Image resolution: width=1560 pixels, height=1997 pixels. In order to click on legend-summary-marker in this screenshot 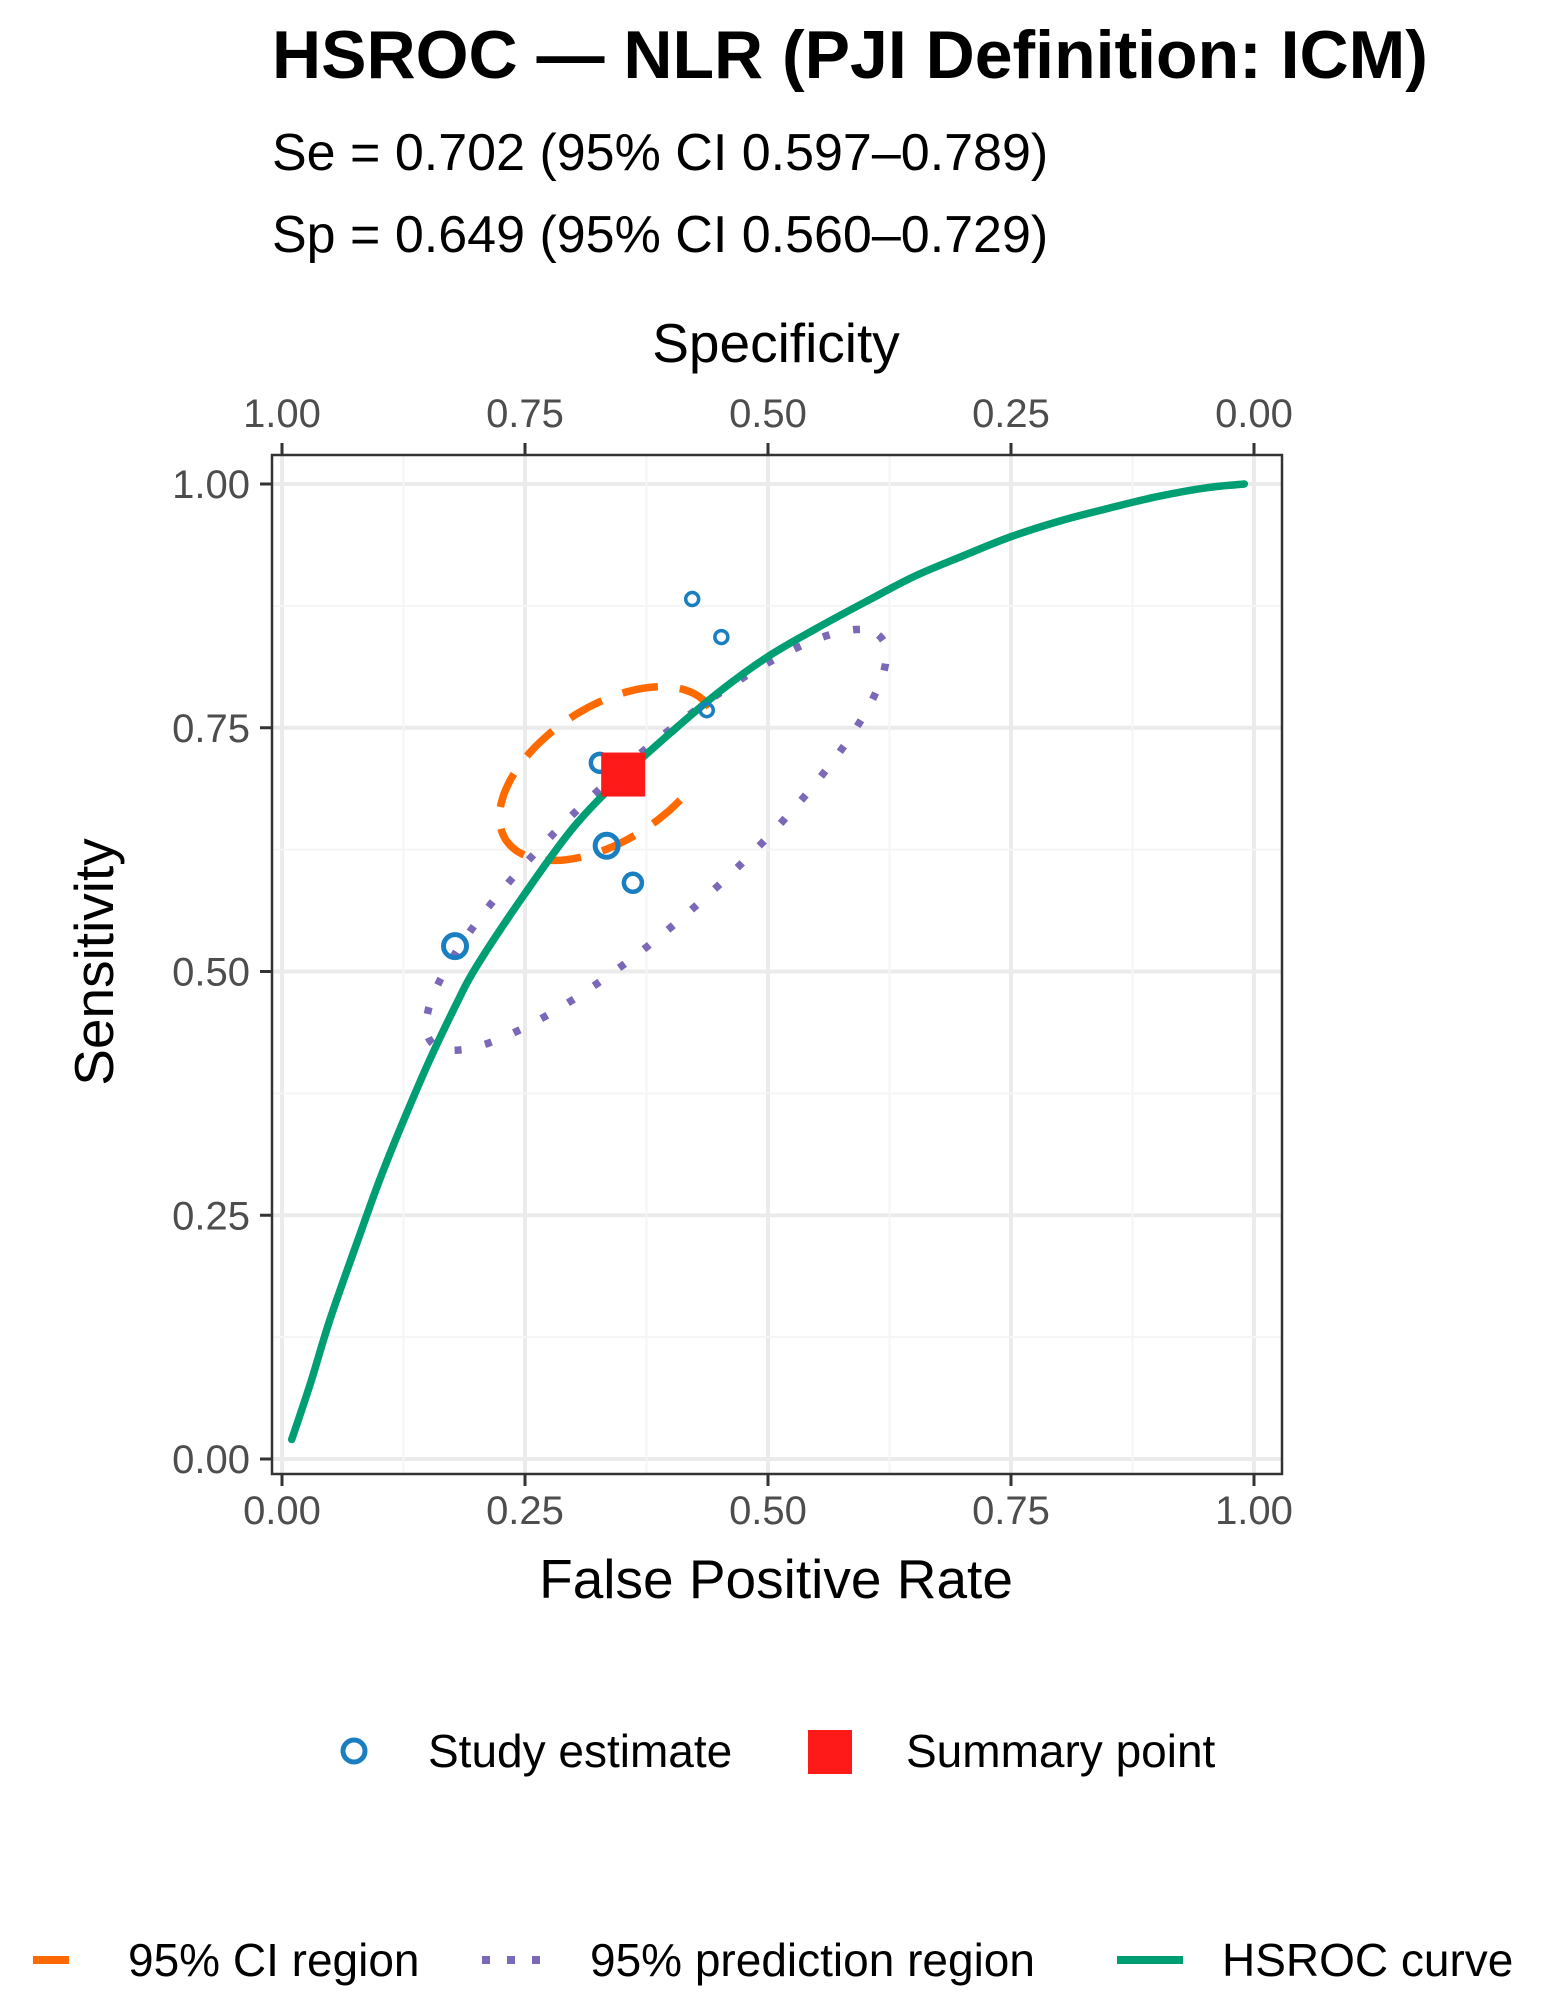, I will do `click(830, 1752)`.